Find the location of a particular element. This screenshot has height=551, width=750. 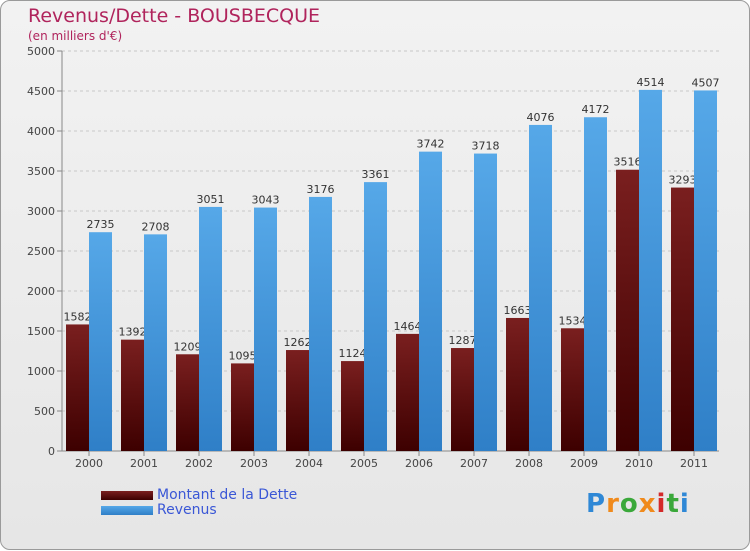

x-tick-label-2007: 2007 is located at coordinates (474, 463).